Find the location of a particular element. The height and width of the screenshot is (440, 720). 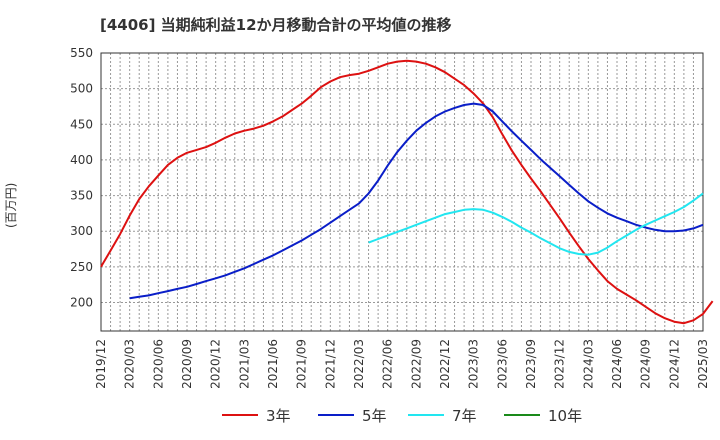

x-tick-label: 2020/06 is located at coordinates (158, 364).